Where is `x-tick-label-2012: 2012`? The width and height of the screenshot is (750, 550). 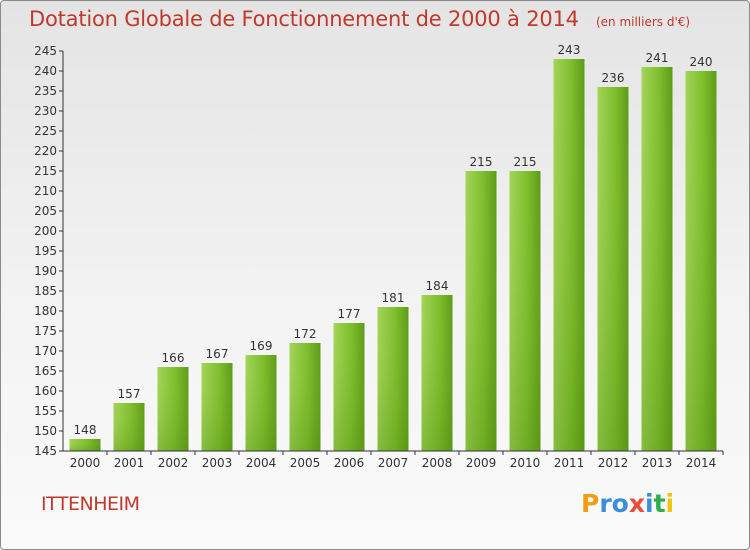
x-tick-label-2012: 2012 is located at coordinates (613, 463).